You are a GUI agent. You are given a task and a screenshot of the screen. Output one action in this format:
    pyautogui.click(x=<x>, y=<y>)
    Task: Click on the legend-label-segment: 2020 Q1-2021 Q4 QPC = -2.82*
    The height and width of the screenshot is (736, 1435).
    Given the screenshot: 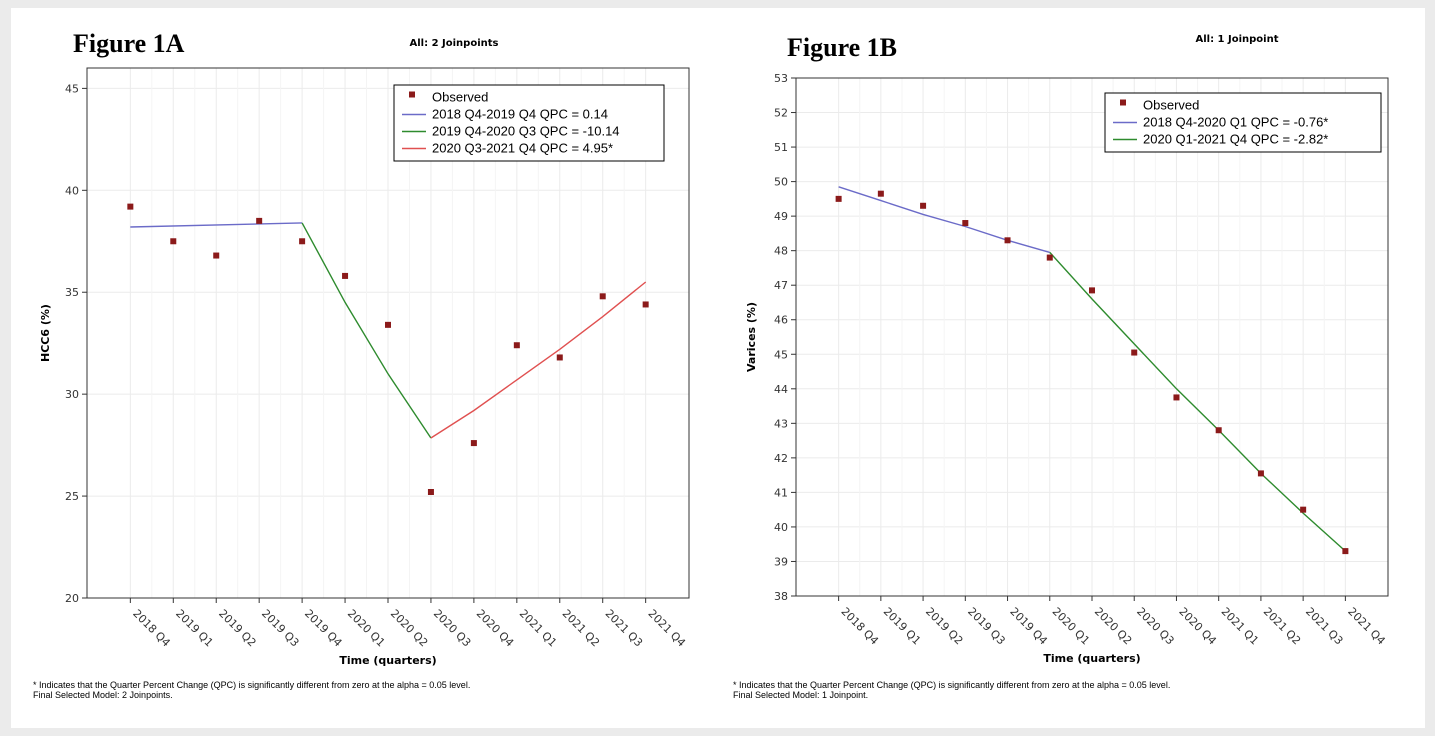 What is the action you would take?
    pyautogui.click(x=1235, y=139)
    